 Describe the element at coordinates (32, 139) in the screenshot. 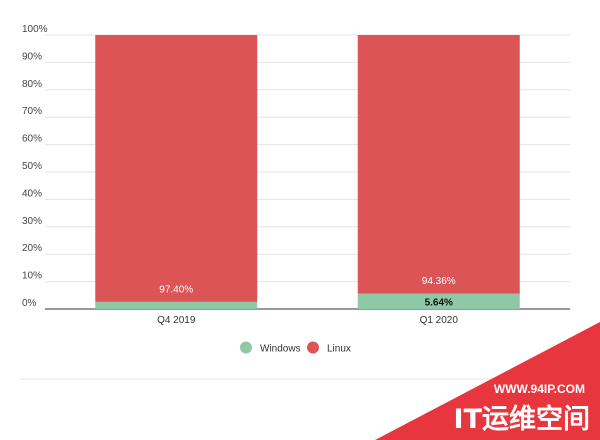

I see `y-tick-label: 60%` at that location.